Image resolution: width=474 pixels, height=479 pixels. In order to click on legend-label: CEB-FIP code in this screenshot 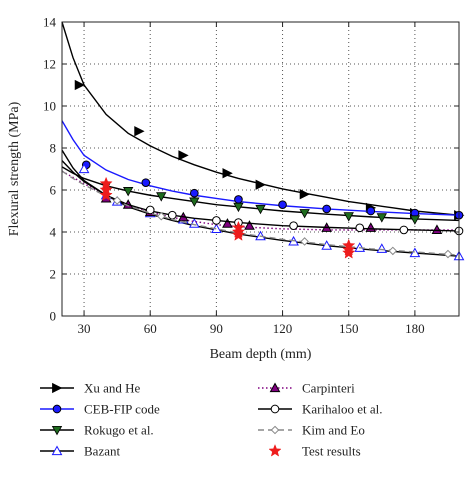, I will do `click(122, 409)`.